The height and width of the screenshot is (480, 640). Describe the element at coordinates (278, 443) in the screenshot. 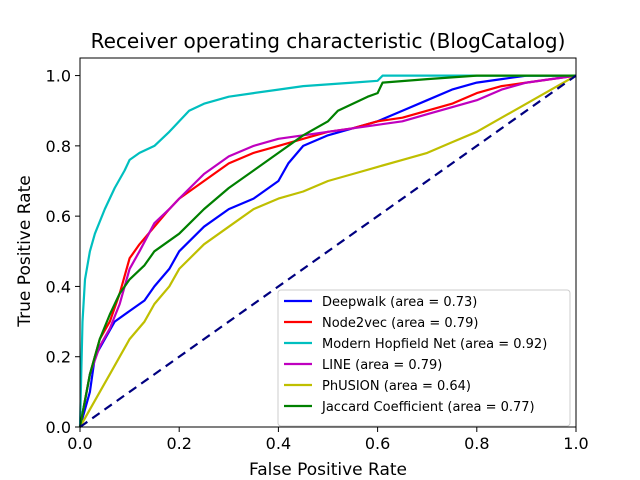

I see `x-tick-label: 0.4` at that location.